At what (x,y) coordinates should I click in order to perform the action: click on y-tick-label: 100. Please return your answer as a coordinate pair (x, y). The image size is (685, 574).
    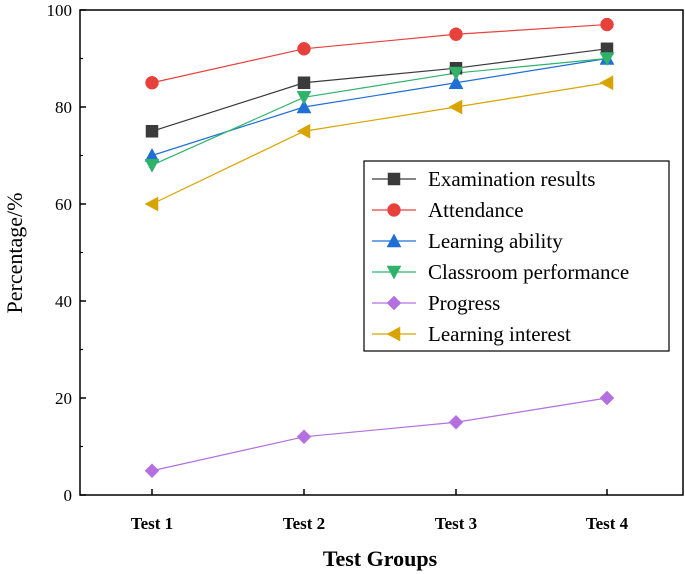
    Looking at the image, I should click on (60, 10).